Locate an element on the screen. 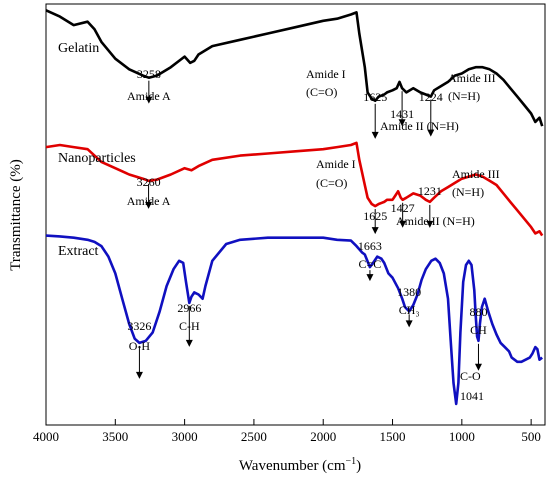 This screenshot has height=484, width=550. annotation-text: 3258 is located at coordinates (149, 74).